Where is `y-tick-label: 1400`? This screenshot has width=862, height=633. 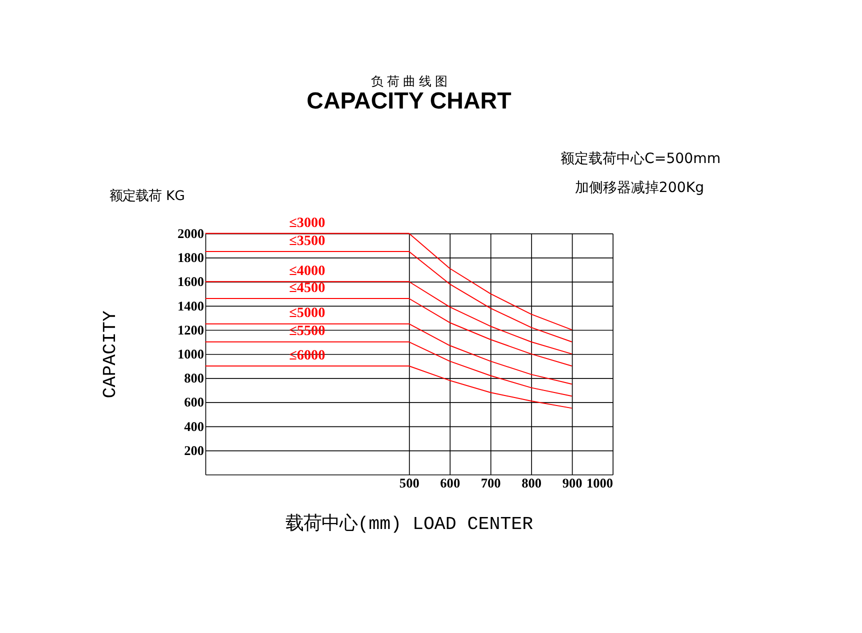 y-tick-label: 1400 is located at coordinates (191, 306).